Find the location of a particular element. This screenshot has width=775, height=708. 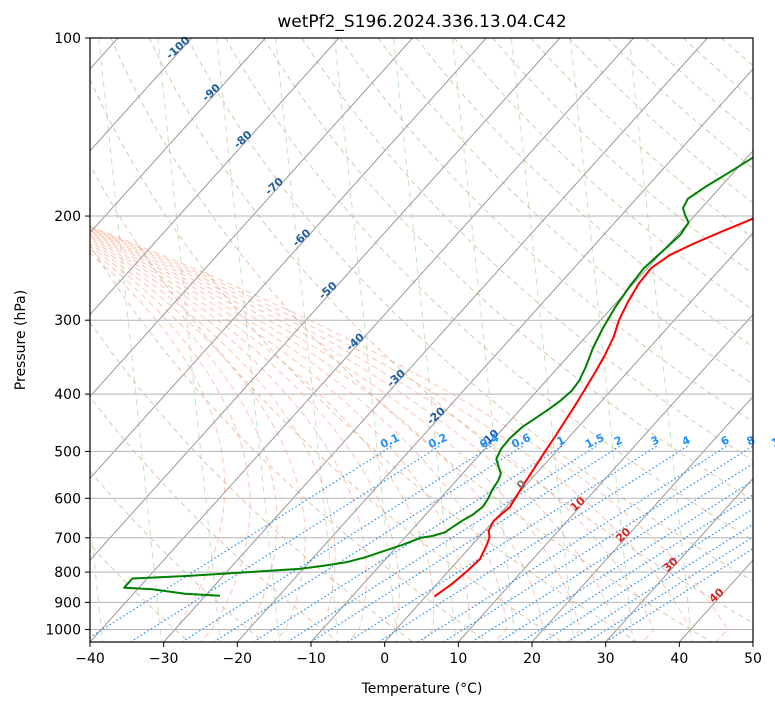

y-axis-label: Pressure (hPa) is located at coordinates (21, 340).